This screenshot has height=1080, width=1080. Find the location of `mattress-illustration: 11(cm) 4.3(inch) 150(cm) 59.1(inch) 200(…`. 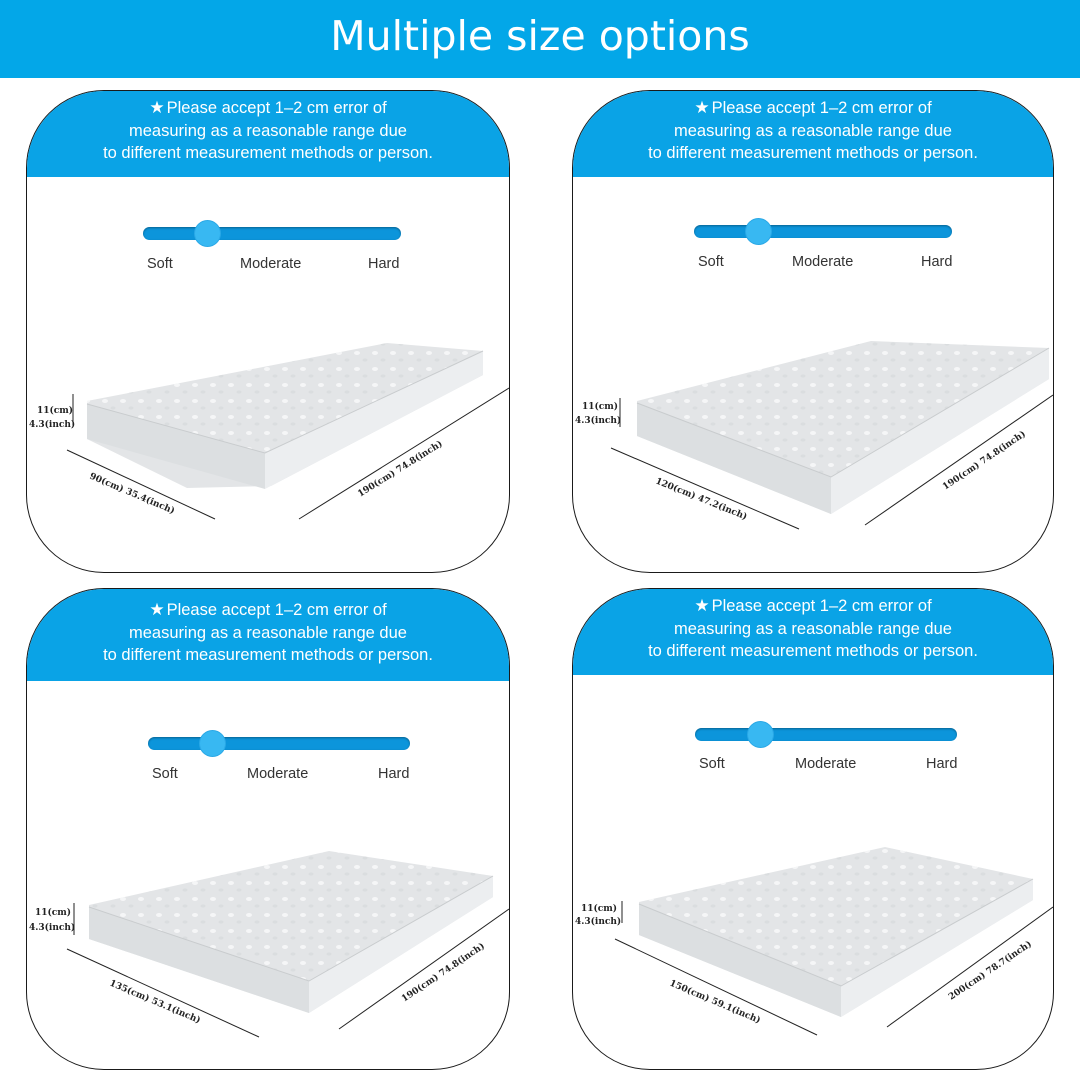

mattress-illustration: 11(cm) 4.3(inch) 150(cm) 59.1(inch) 200(… is located at coordinates (814, 941).